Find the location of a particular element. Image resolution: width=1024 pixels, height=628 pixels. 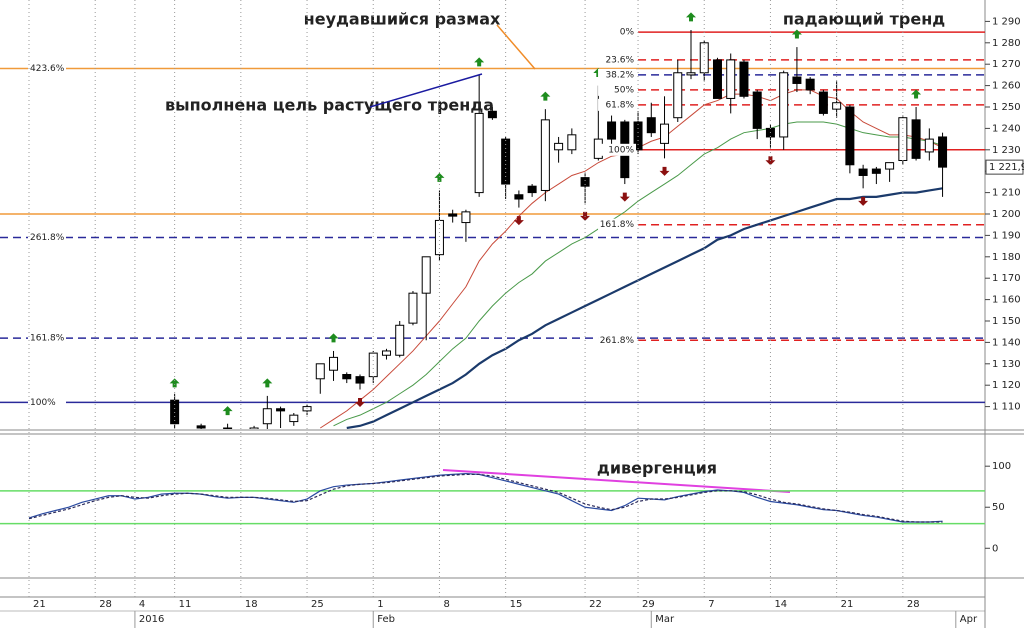

x-tick-label: 22 is located at coordinates (595, 604).